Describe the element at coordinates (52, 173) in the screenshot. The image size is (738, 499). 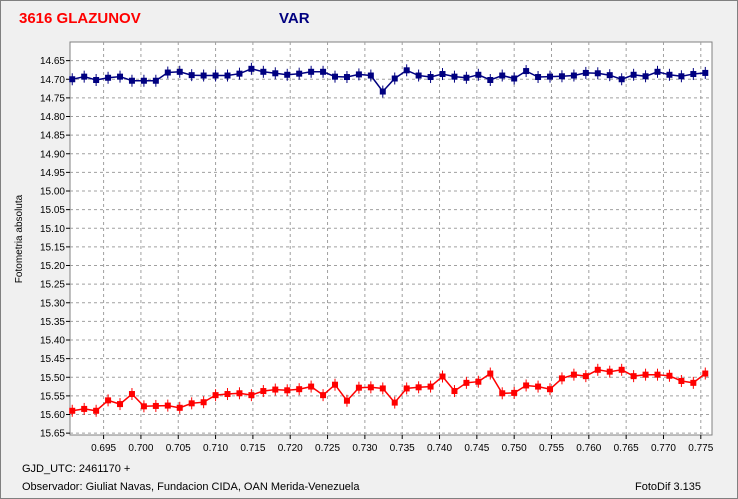
I see `y-tick-label: 14.95` at that location.